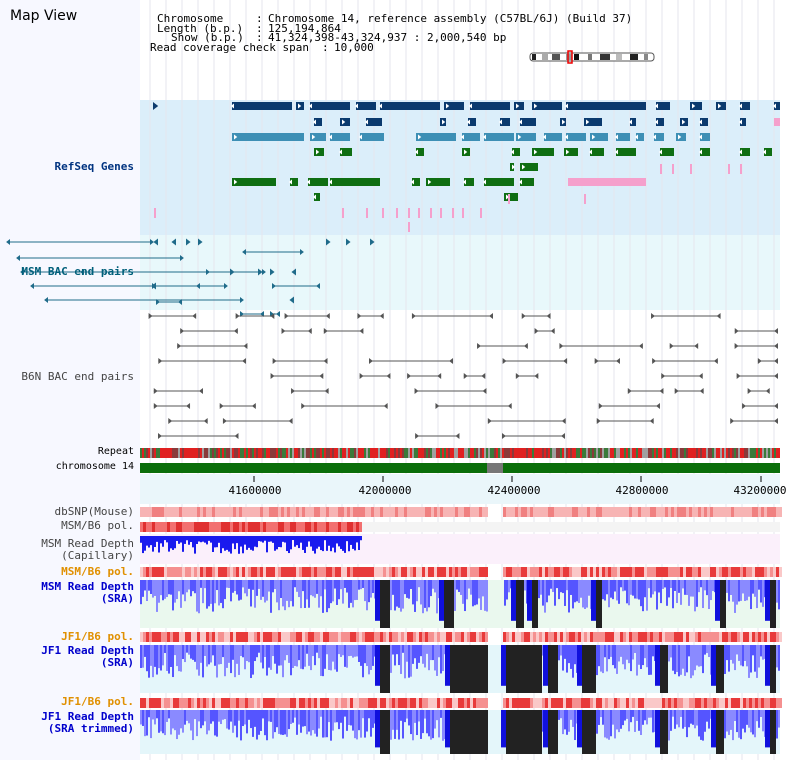 The image size is (800, 760). What do you see at coordinates (713, 665) in the screenshot?
I see `depth-spike-blue` at bounding box center [713, 665].